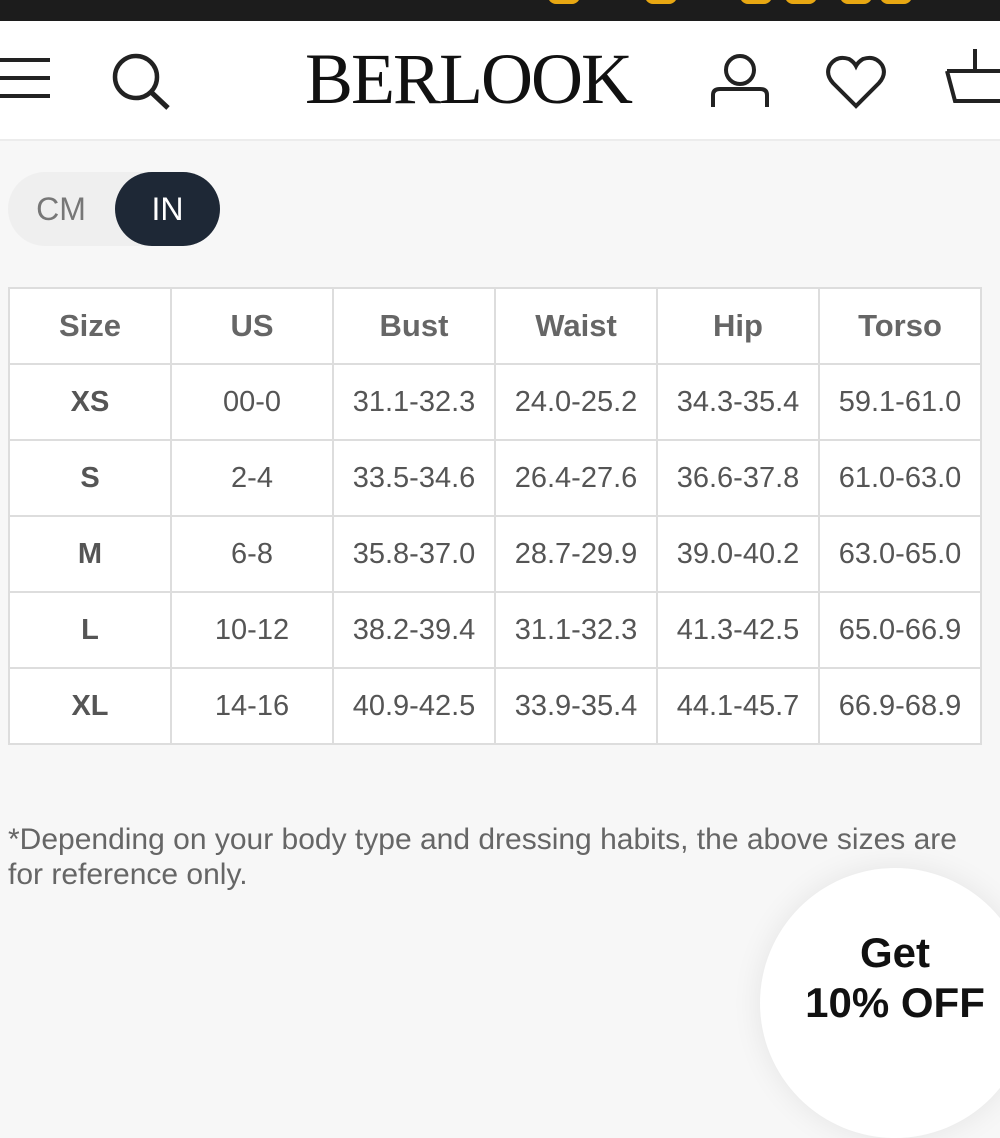 This screenshot has width=1000, height=1138. Describe the element at coordinates (900, 554) in the screenshot. I see `table-cell: 63.0-65.0` at that location.